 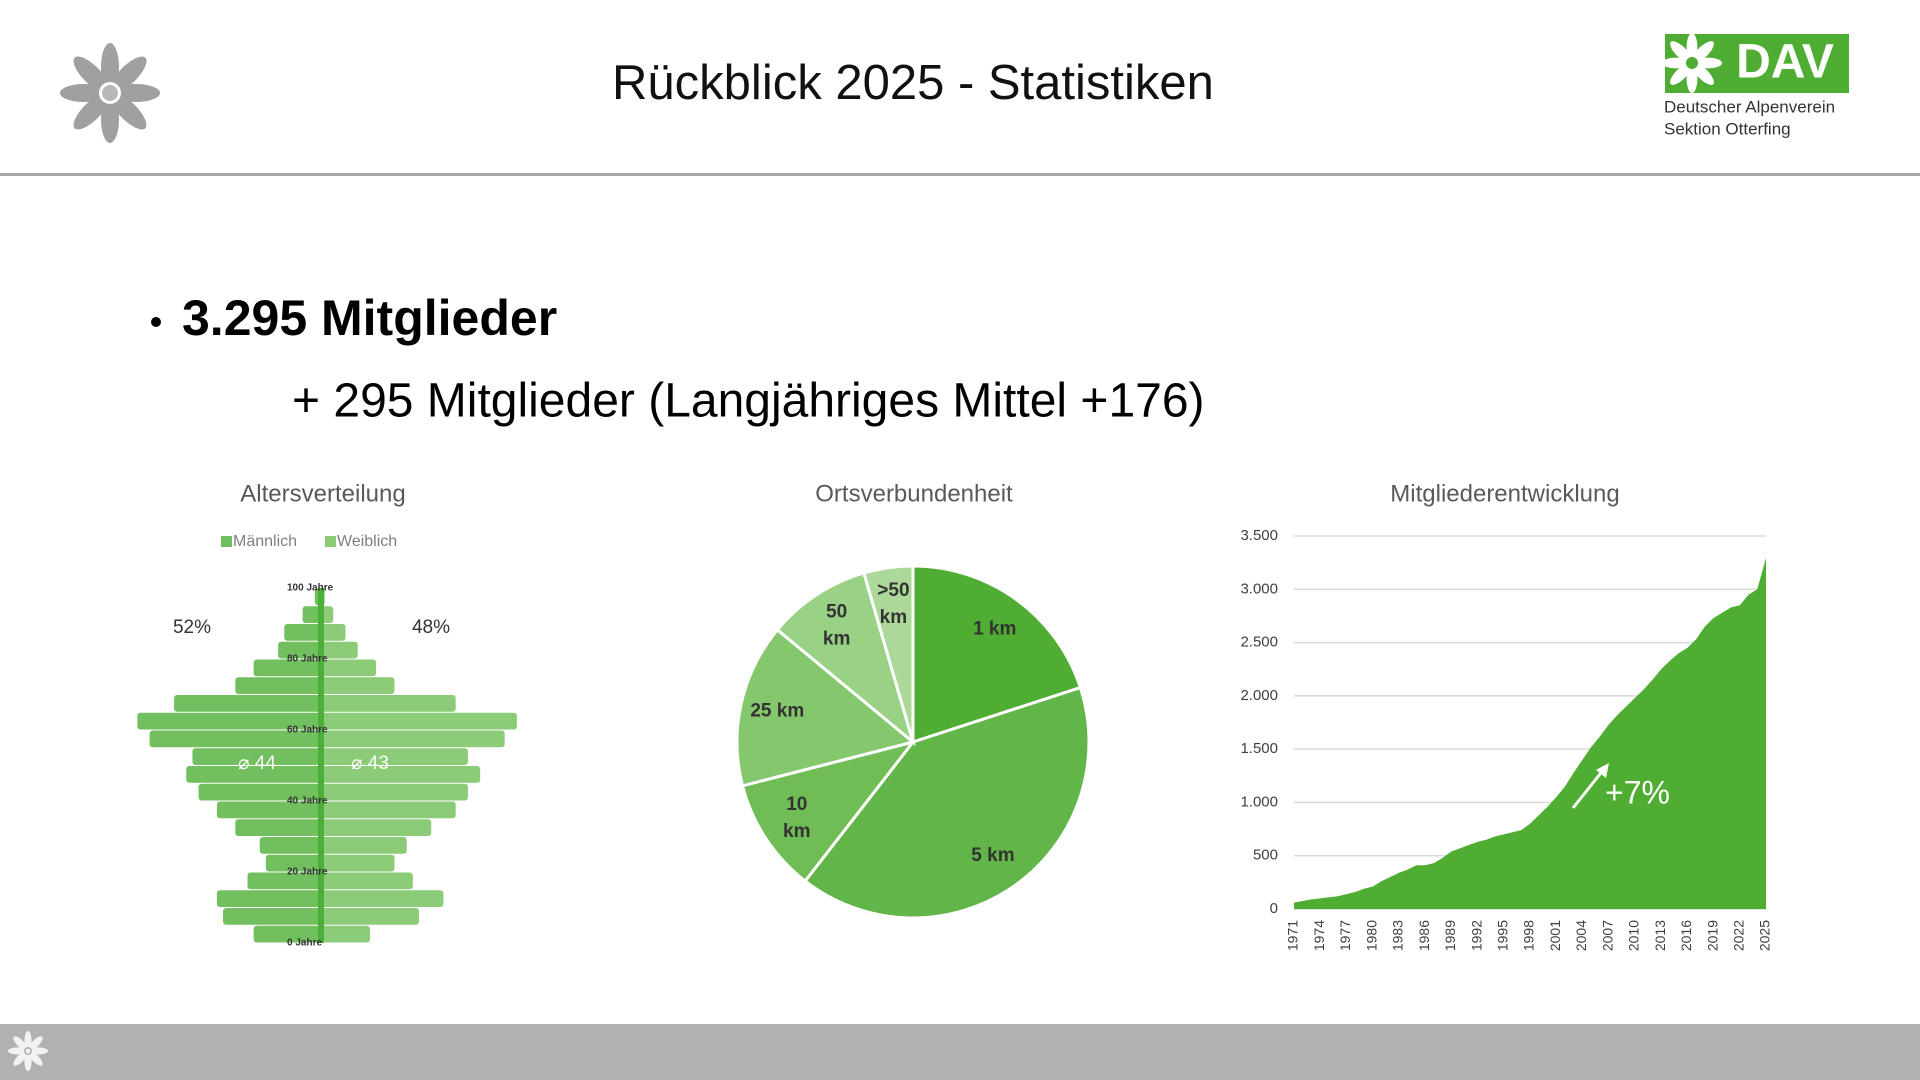 I want to click on slice-label: 25 km, so click(x=777, y=711).